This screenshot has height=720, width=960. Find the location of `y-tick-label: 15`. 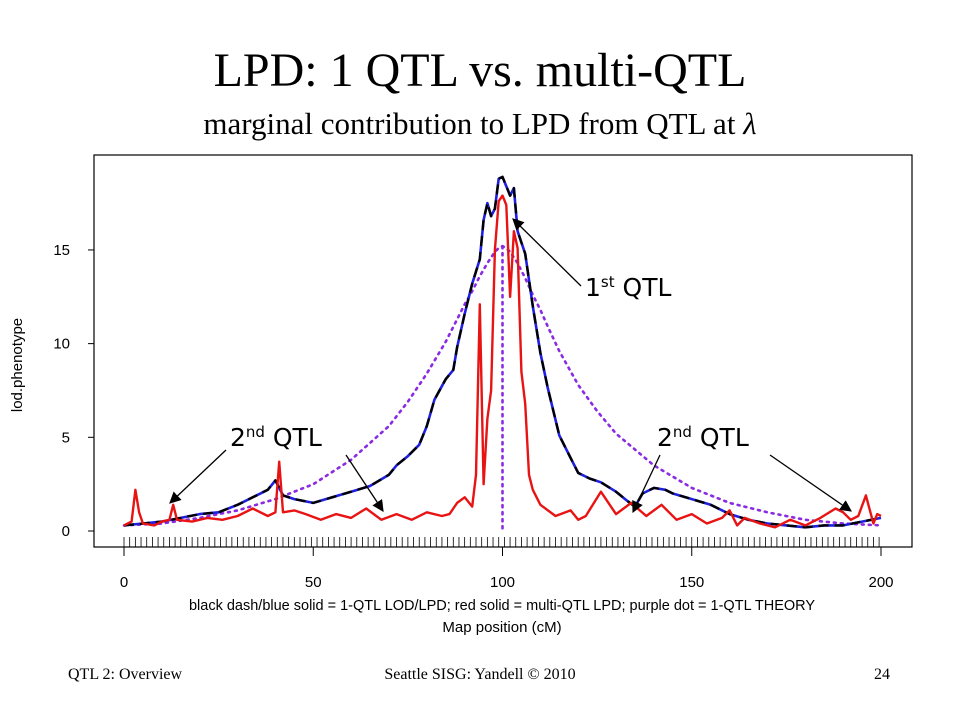

y-tick-label: 15 is located at coordinates (61, 250).